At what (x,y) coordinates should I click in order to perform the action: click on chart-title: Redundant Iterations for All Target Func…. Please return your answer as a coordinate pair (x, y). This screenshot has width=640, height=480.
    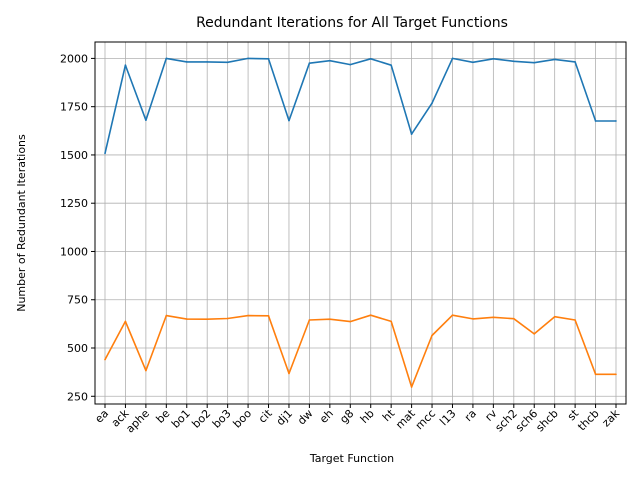
    Looking at the image, I should click on (352, 23).